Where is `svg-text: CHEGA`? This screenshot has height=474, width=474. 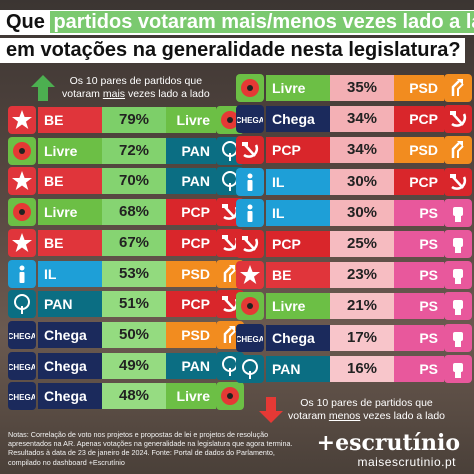
svg-text: CHEGA is located at coordinates (22, 397).